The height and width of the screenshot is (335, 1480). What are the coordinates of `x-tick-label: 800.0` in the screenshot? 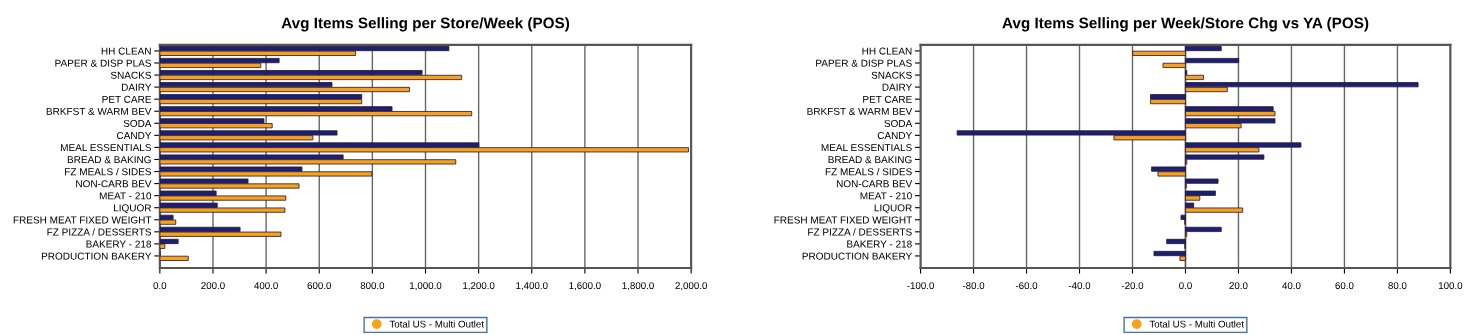 It's located at (372, 286).